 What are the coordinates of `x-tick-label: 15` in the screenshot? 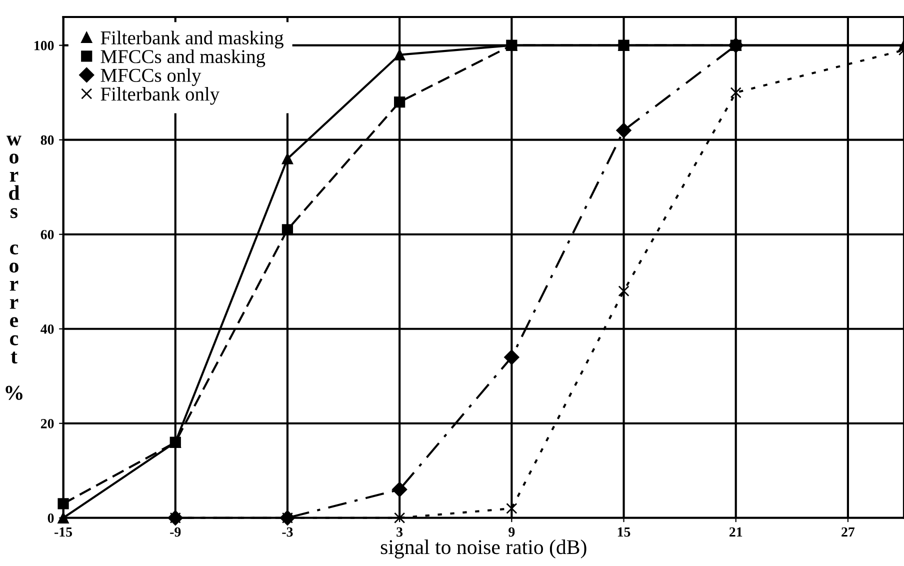 It's located at (624, 532).